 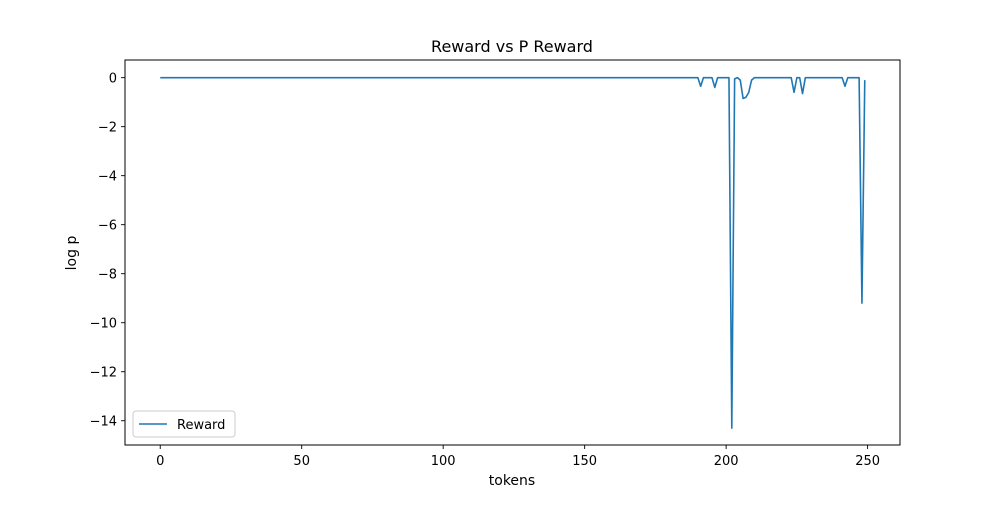 I want to click on y-tick-label: −10, so click(x=103, y=324).